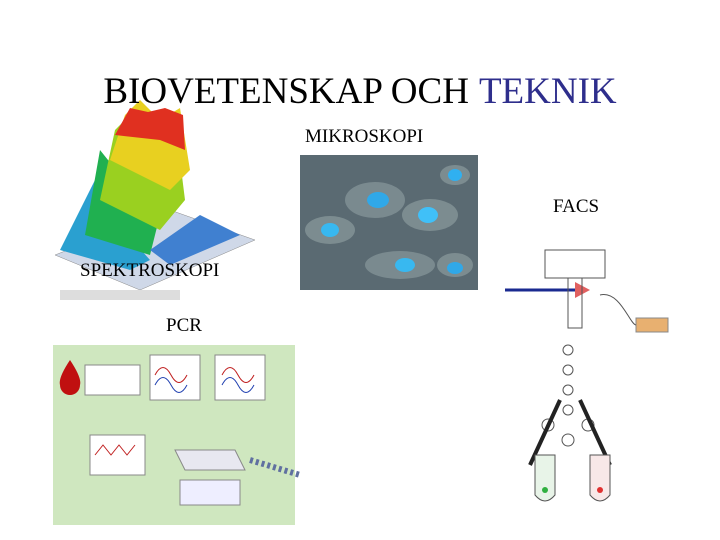  What do you see at coordinates (576, 206) in the screenshot?
I see `label-facs: FACS` at bounding box center [576, 206].